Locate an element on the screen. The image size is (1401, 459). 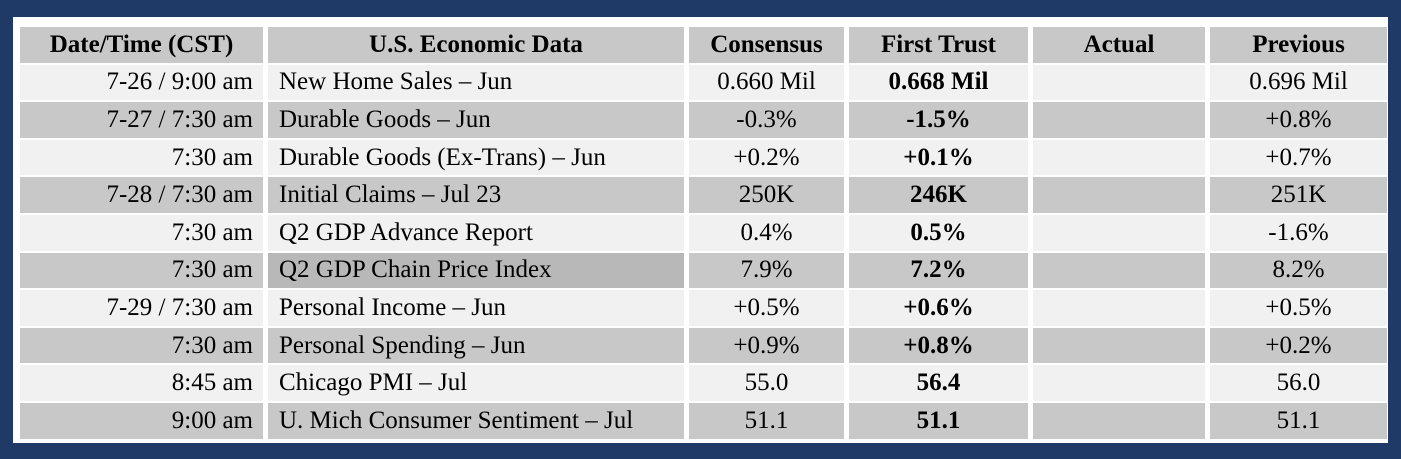
cell-previous: +0.8% is located at coordinates (1298, 120).